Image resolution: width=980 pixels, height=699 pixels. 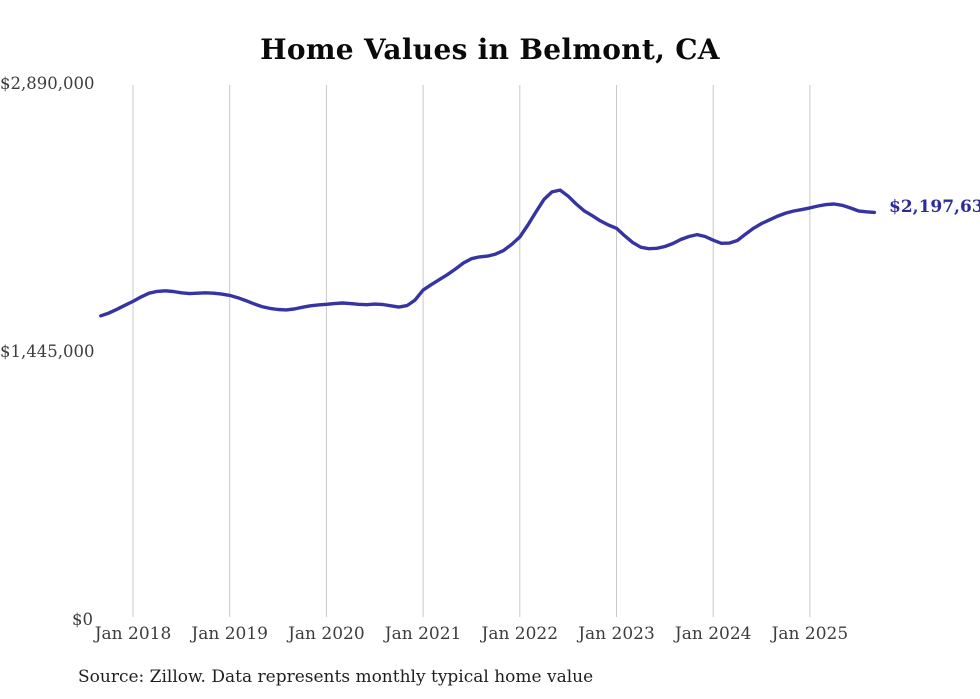 I want to click on home-value-line, so click(x=488, y=253).